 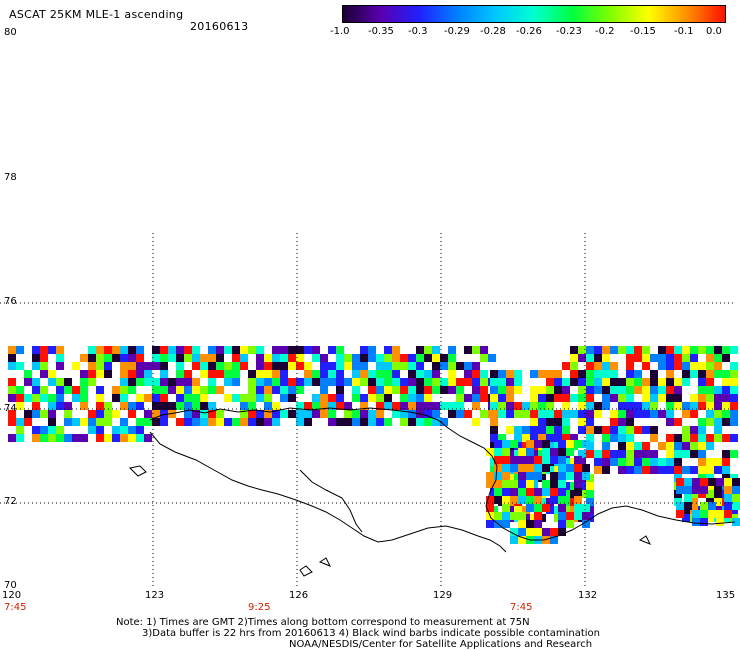 What do you see at coordinates (299, 595) in the screenshot?
I see `lon-label: 126` at bounding box center [299, 595].